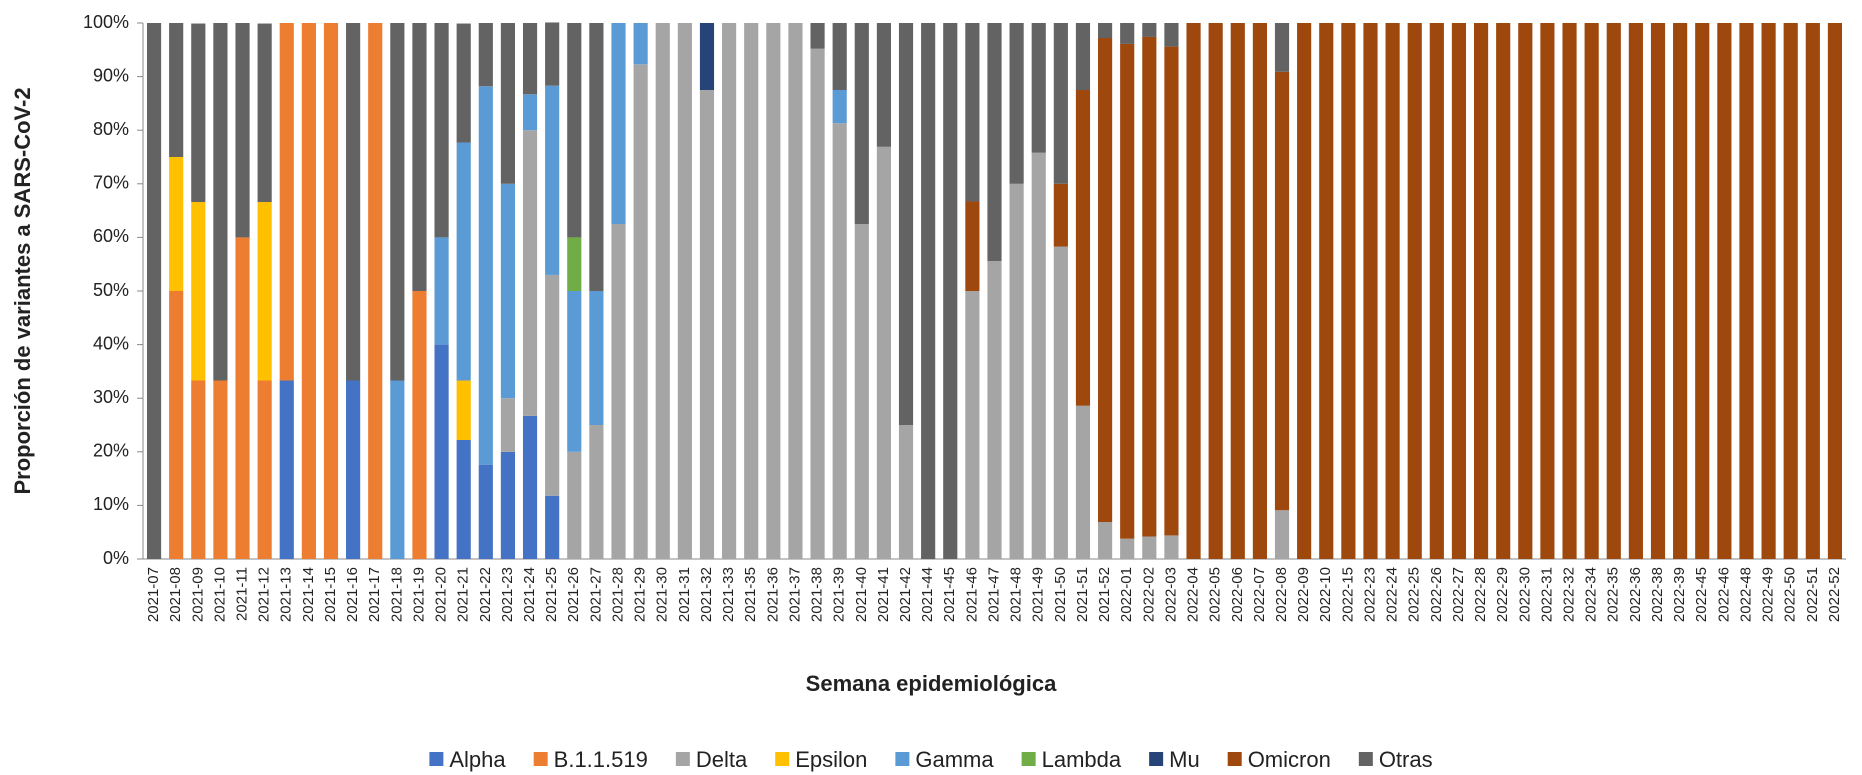  Describe the element at coordinates (1347, 594) in the screenshot. I see `x-tick-label: 2022-15` at that location.